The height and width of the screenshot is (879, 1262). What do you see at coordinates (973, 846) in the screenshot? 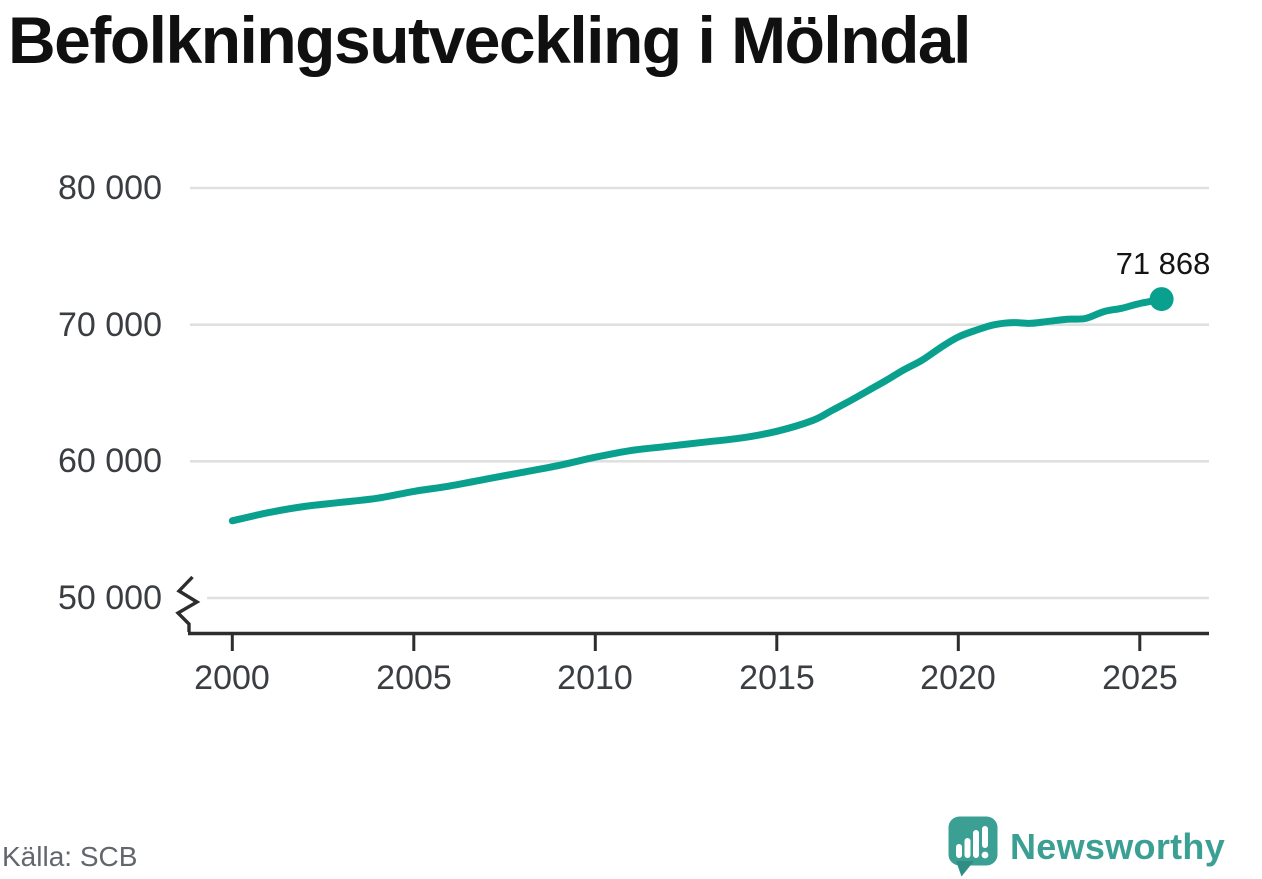
I see `newsworthy-speech-bubble-bar-chart-icon` at bounding box center [973, 846].